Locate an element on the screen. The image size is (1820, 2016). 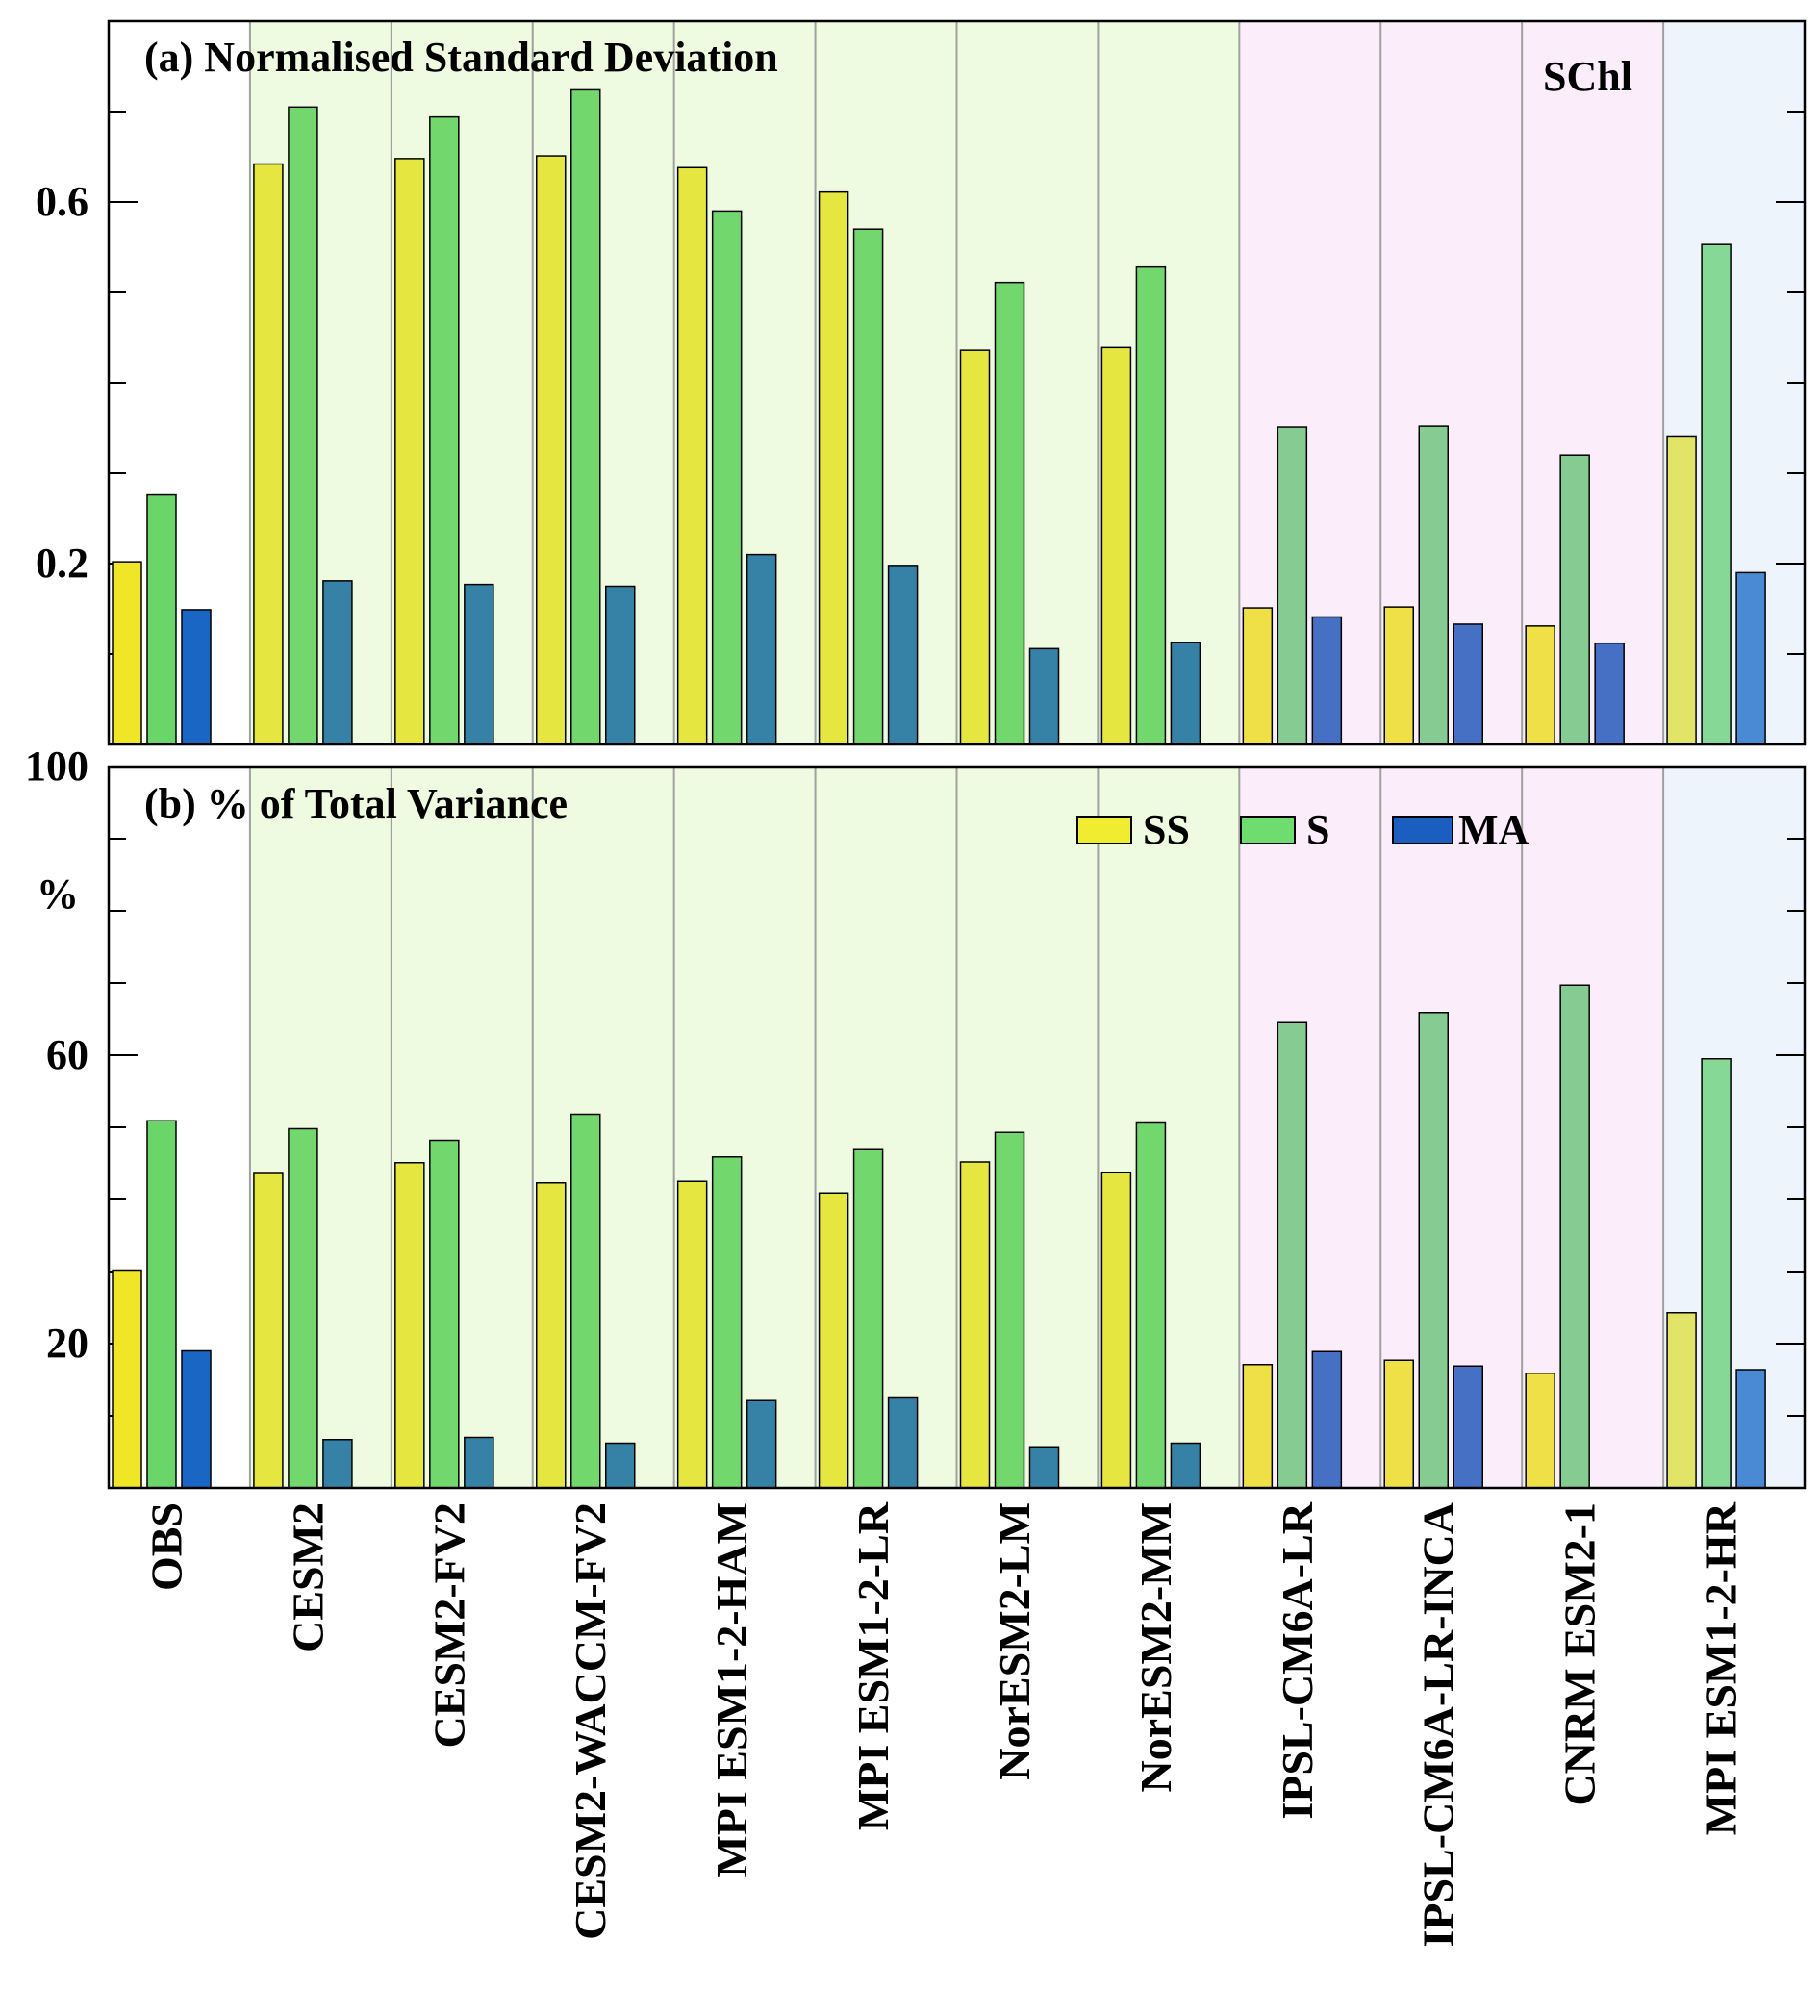
category-label: MPI ESM1-2-HAM is located at coordinates (732, 1690).